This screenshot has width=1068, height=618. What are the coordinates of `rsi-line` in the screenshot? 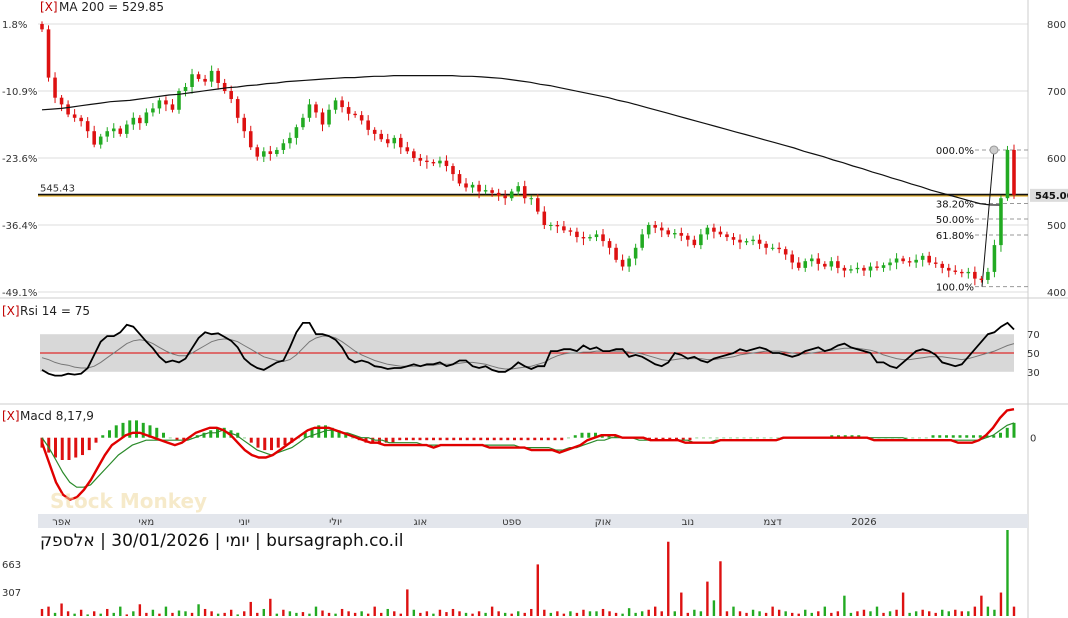 It's located at (528, 349).